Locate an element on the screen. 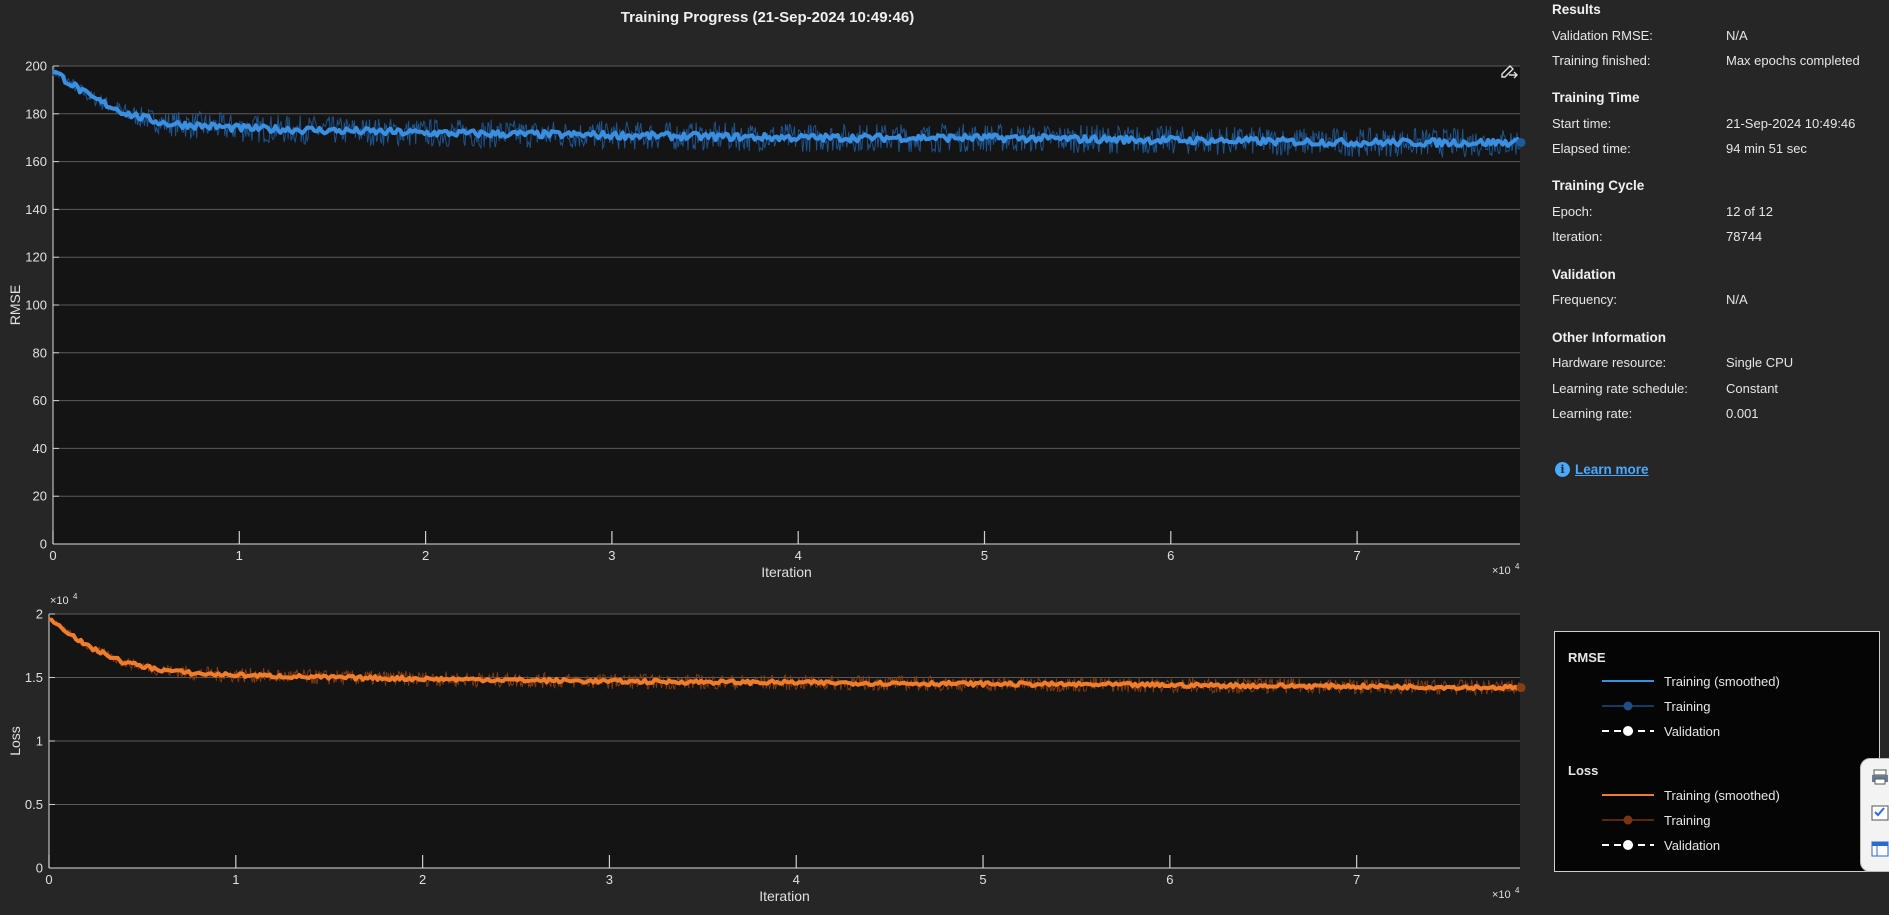 The image size is (1889, 915). validation-heading: Validation is located at coordinates (1584, 274).